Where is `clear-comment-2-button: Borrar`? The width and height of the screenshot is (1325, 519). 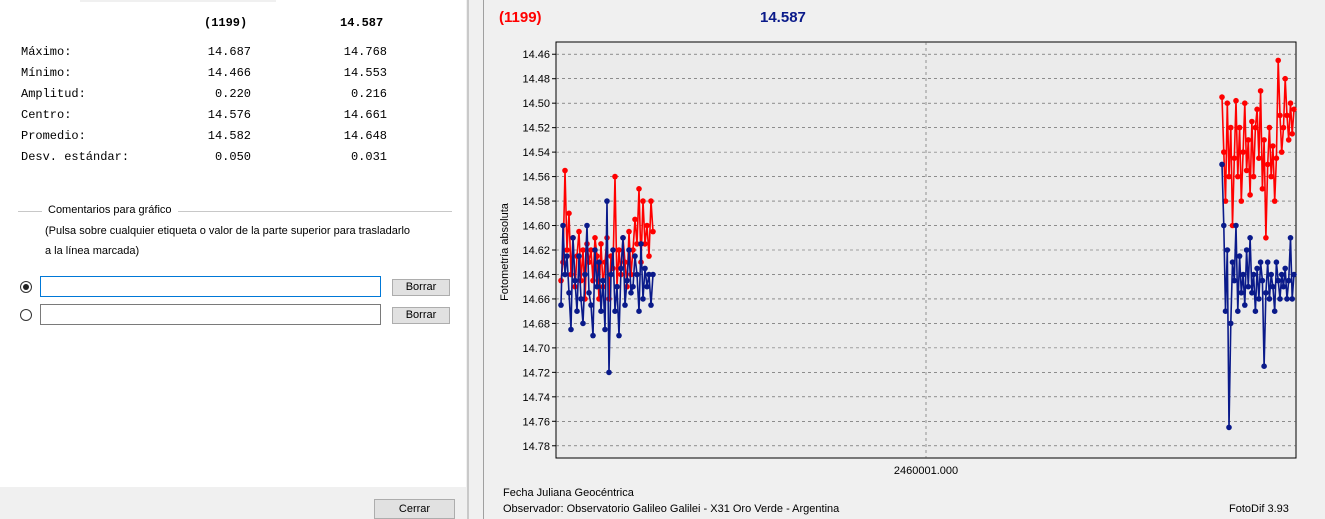
clear-comment-2-button: Borrar is located at coordinates (421, 315).